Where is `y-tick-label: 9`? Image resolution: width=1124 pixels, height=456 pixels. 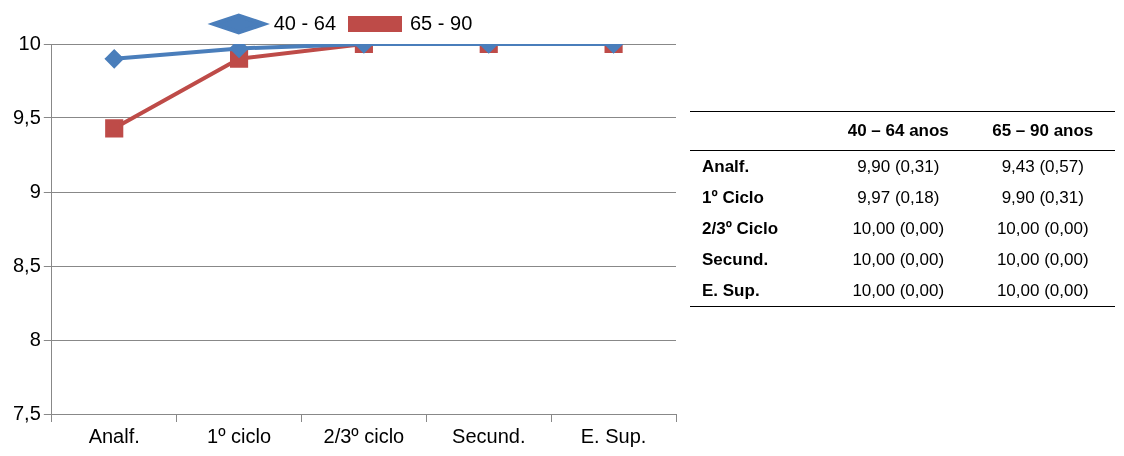
y-tick-label: 9 is located at coordinates (35, 190).